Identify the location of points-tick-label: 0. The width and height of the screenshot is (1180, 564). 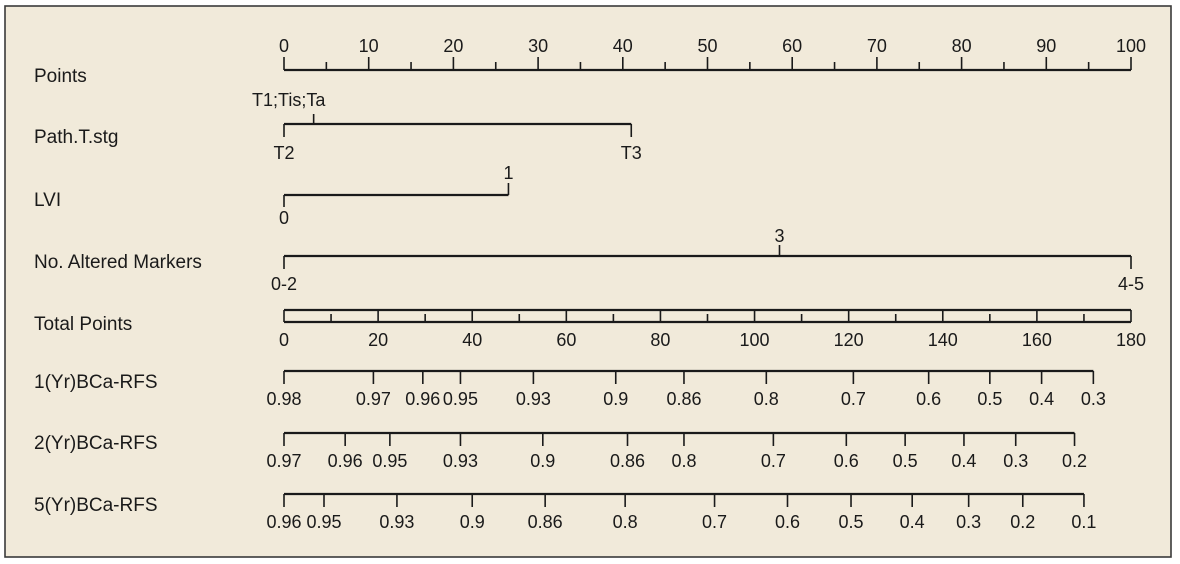
(284, 46).